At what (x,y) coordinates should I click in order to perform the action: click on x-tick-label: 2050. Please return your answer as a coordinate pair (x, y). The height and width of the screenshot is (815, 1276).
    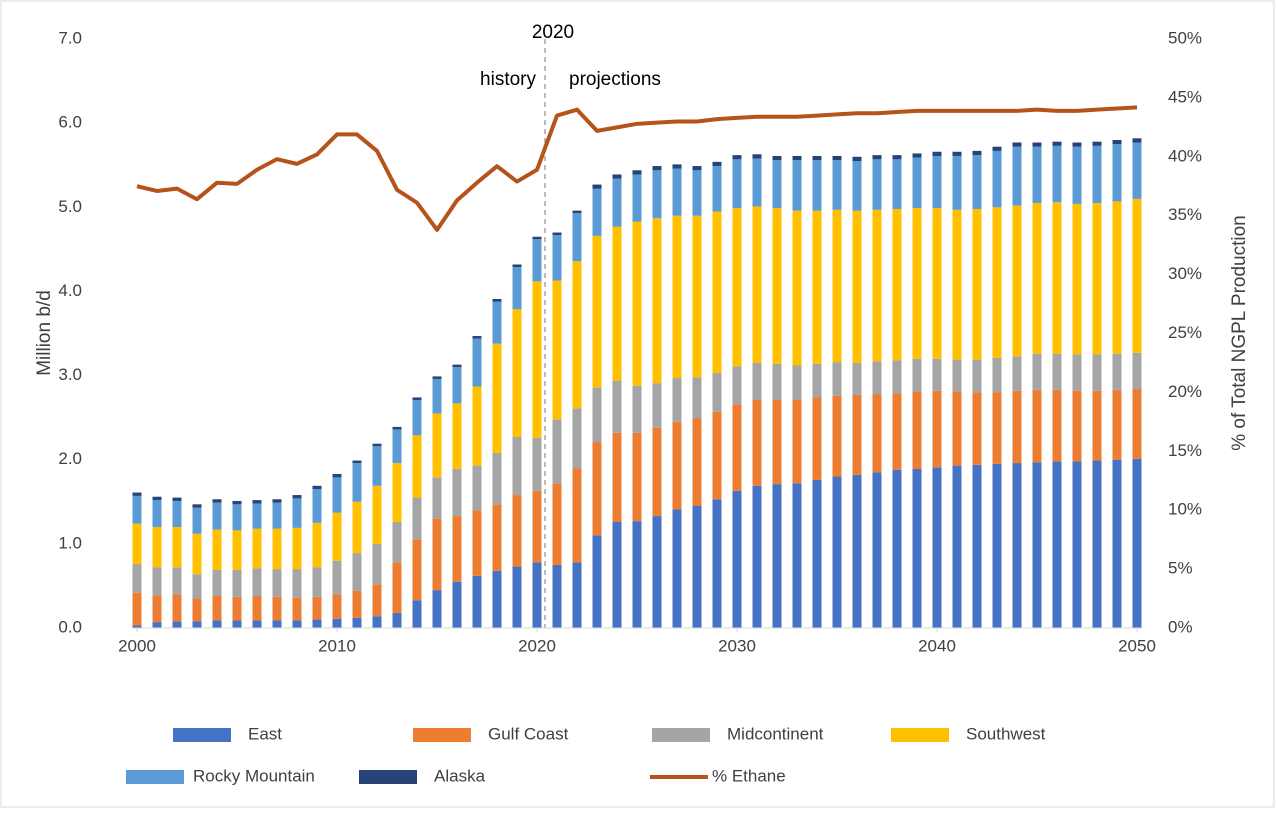
    Looking at the image, I should click on (1137, 645).